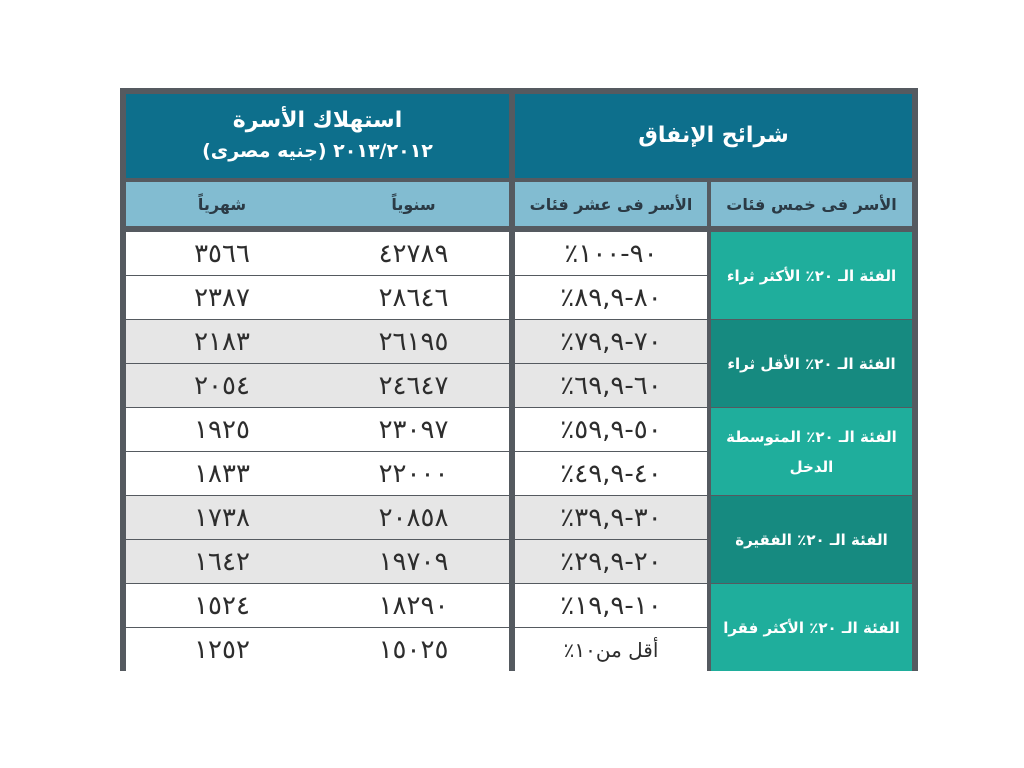  I want to click on table-cell-yearly: ٢٢٠٠٠, so click(413, 473).